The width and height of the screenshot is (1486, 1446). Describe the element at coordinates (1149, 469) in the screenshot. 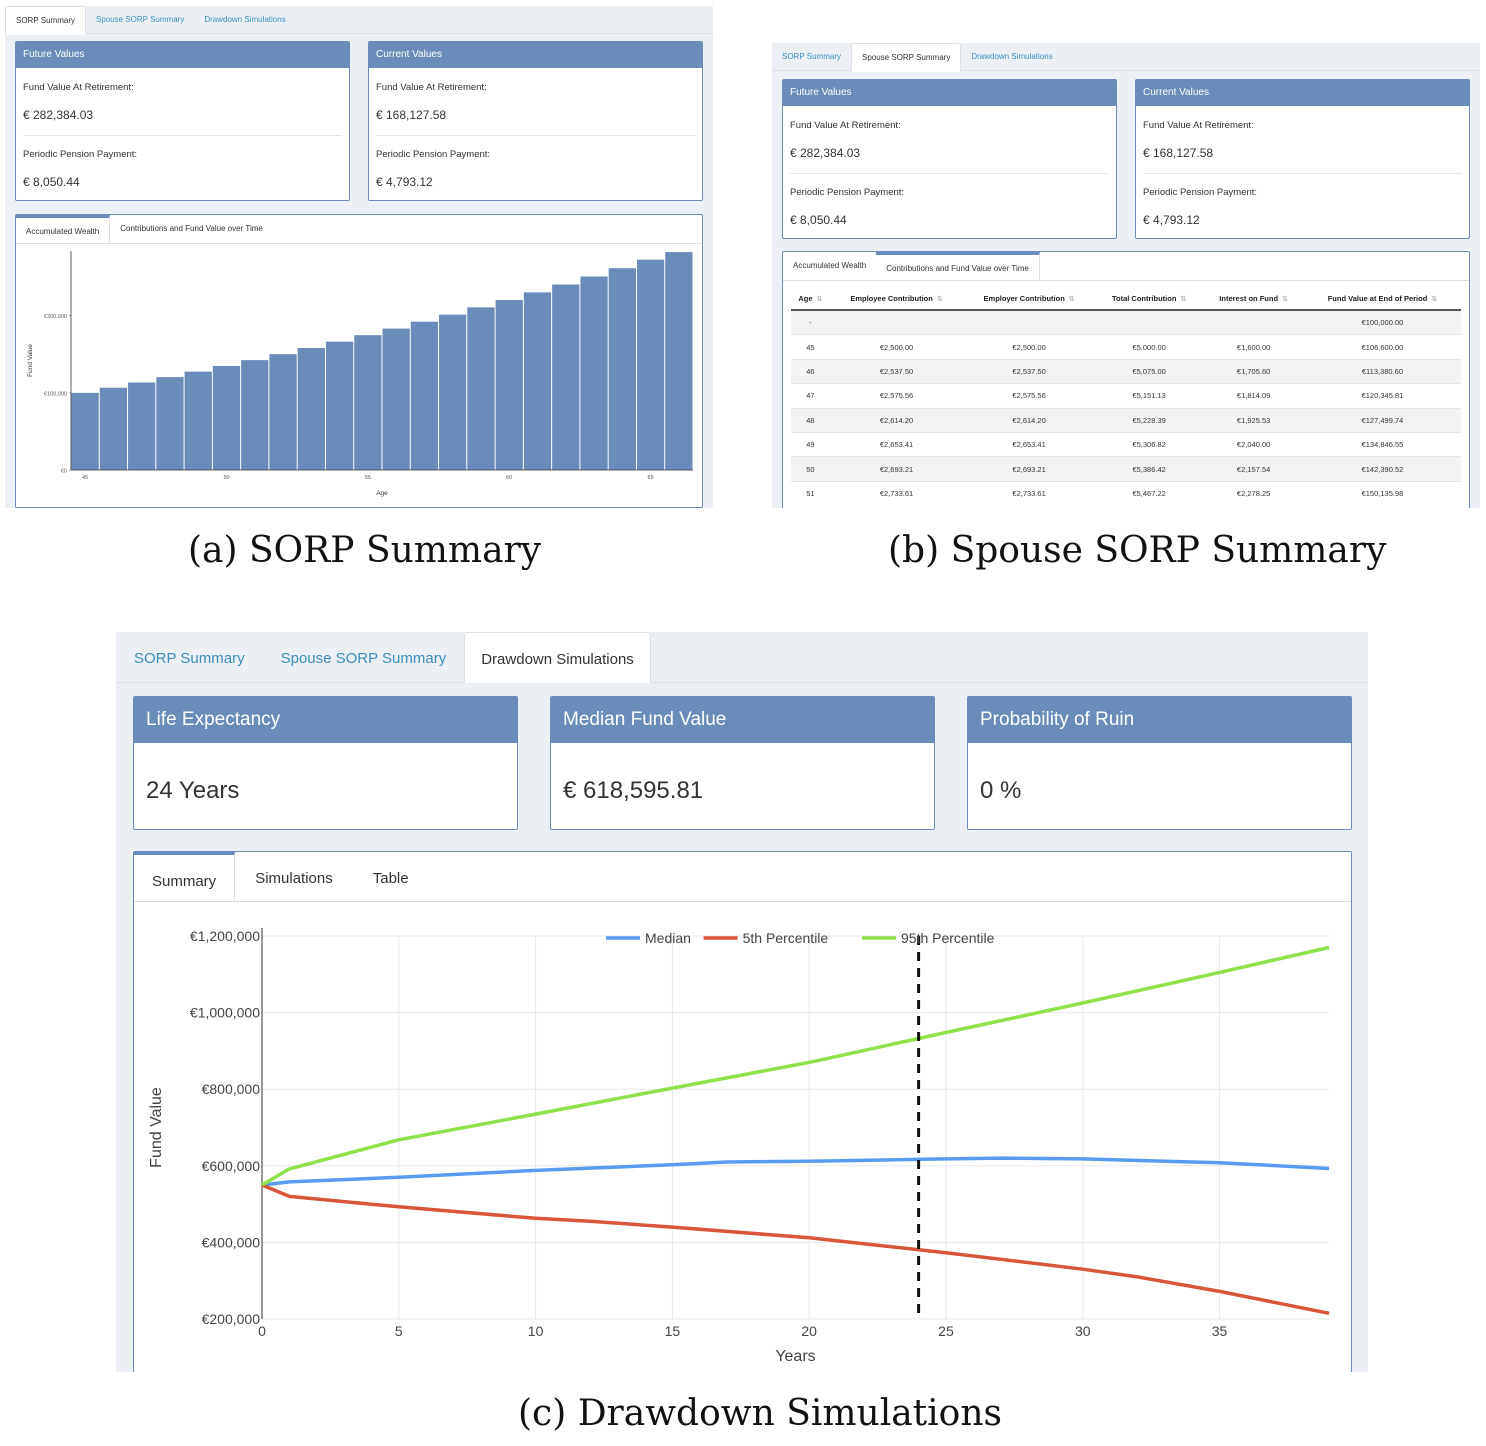

I see `table-cell: €5,386.42` at that location.